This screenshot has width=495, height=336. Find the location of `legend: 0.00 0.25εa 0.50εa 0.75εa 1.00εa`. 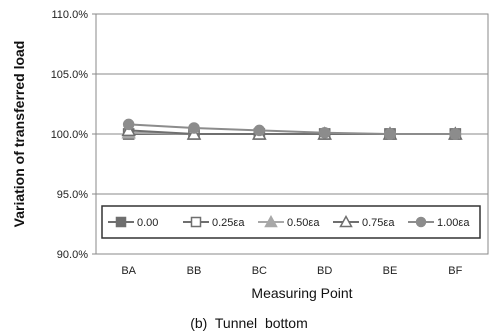

legend: 0.00 0.25εa 0.50εa 0.75εa 1.00εa is located at coordinates (291, 222).